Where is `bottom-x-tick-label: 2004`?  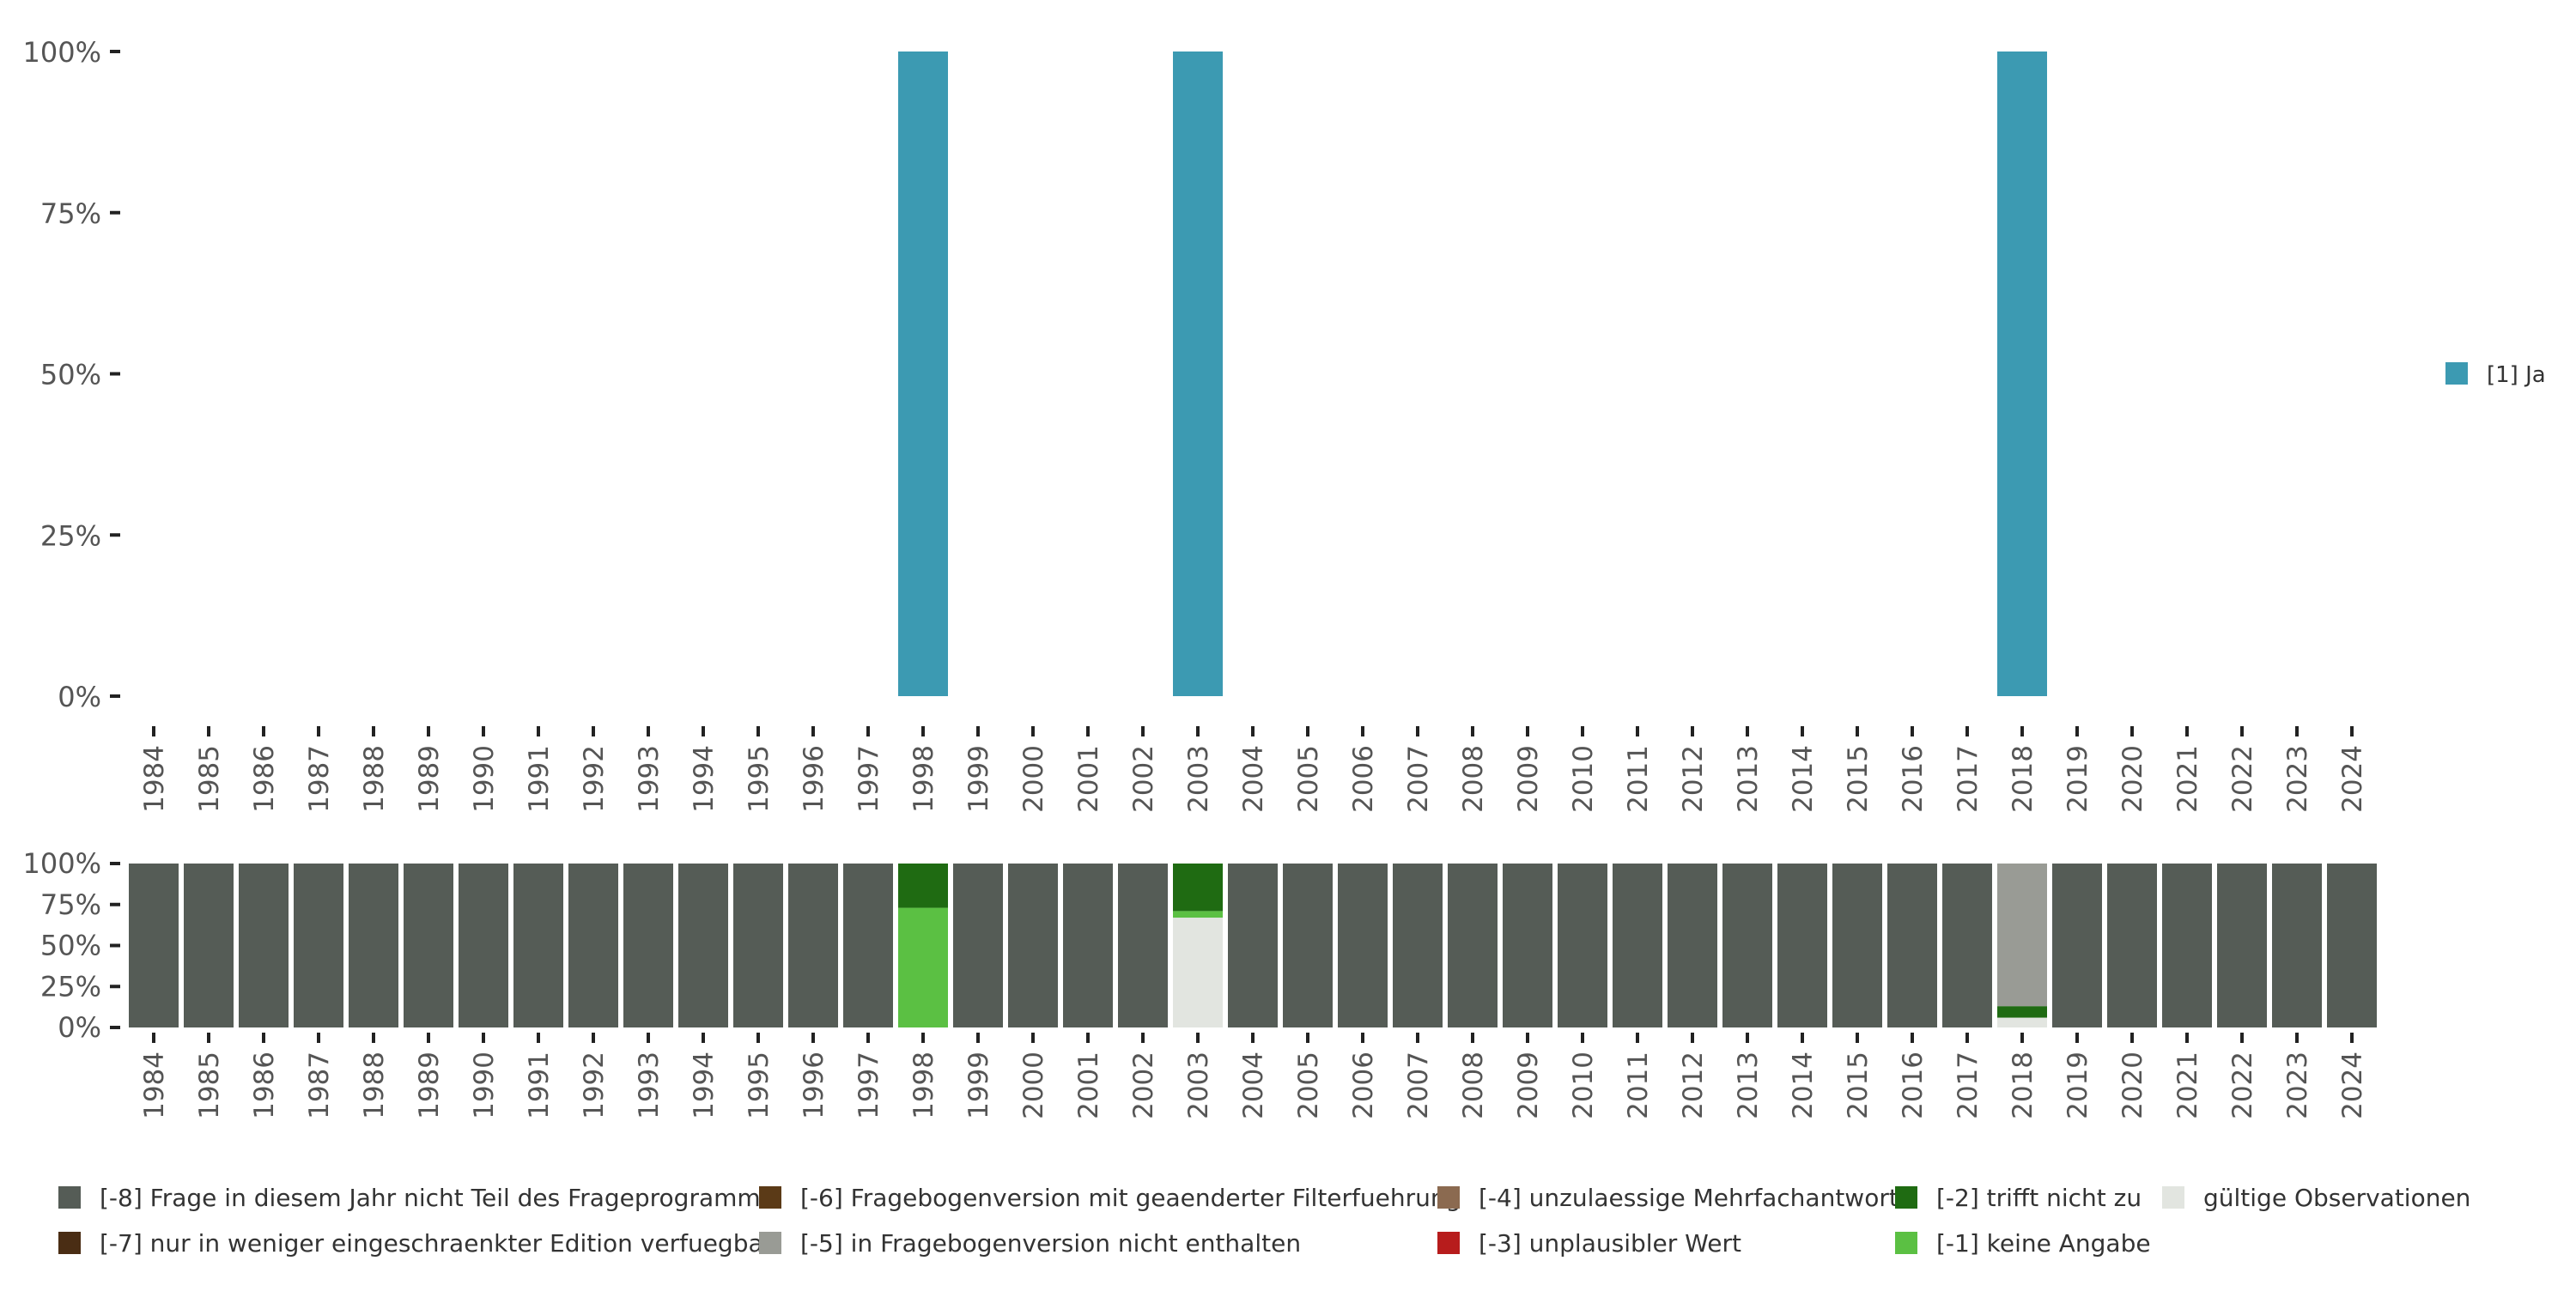
bottom-x-tick-label: 2004 is located at coordinates (1254, 1086).